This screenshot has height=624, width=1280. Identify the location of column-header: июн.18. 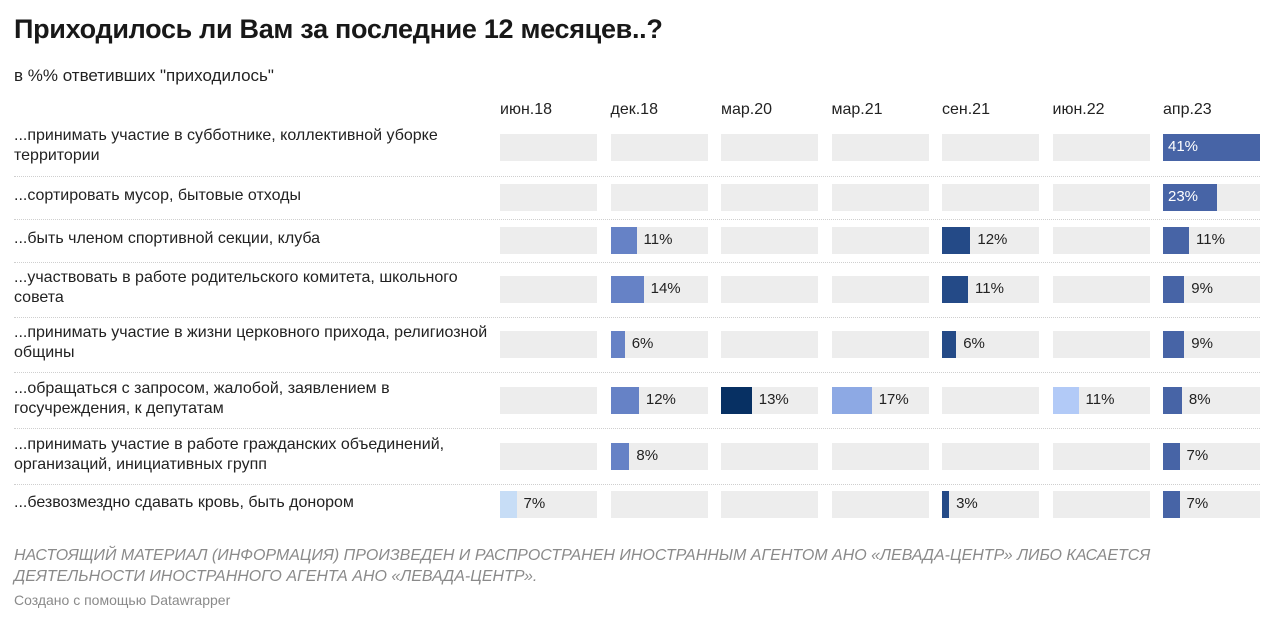
(526, 109).